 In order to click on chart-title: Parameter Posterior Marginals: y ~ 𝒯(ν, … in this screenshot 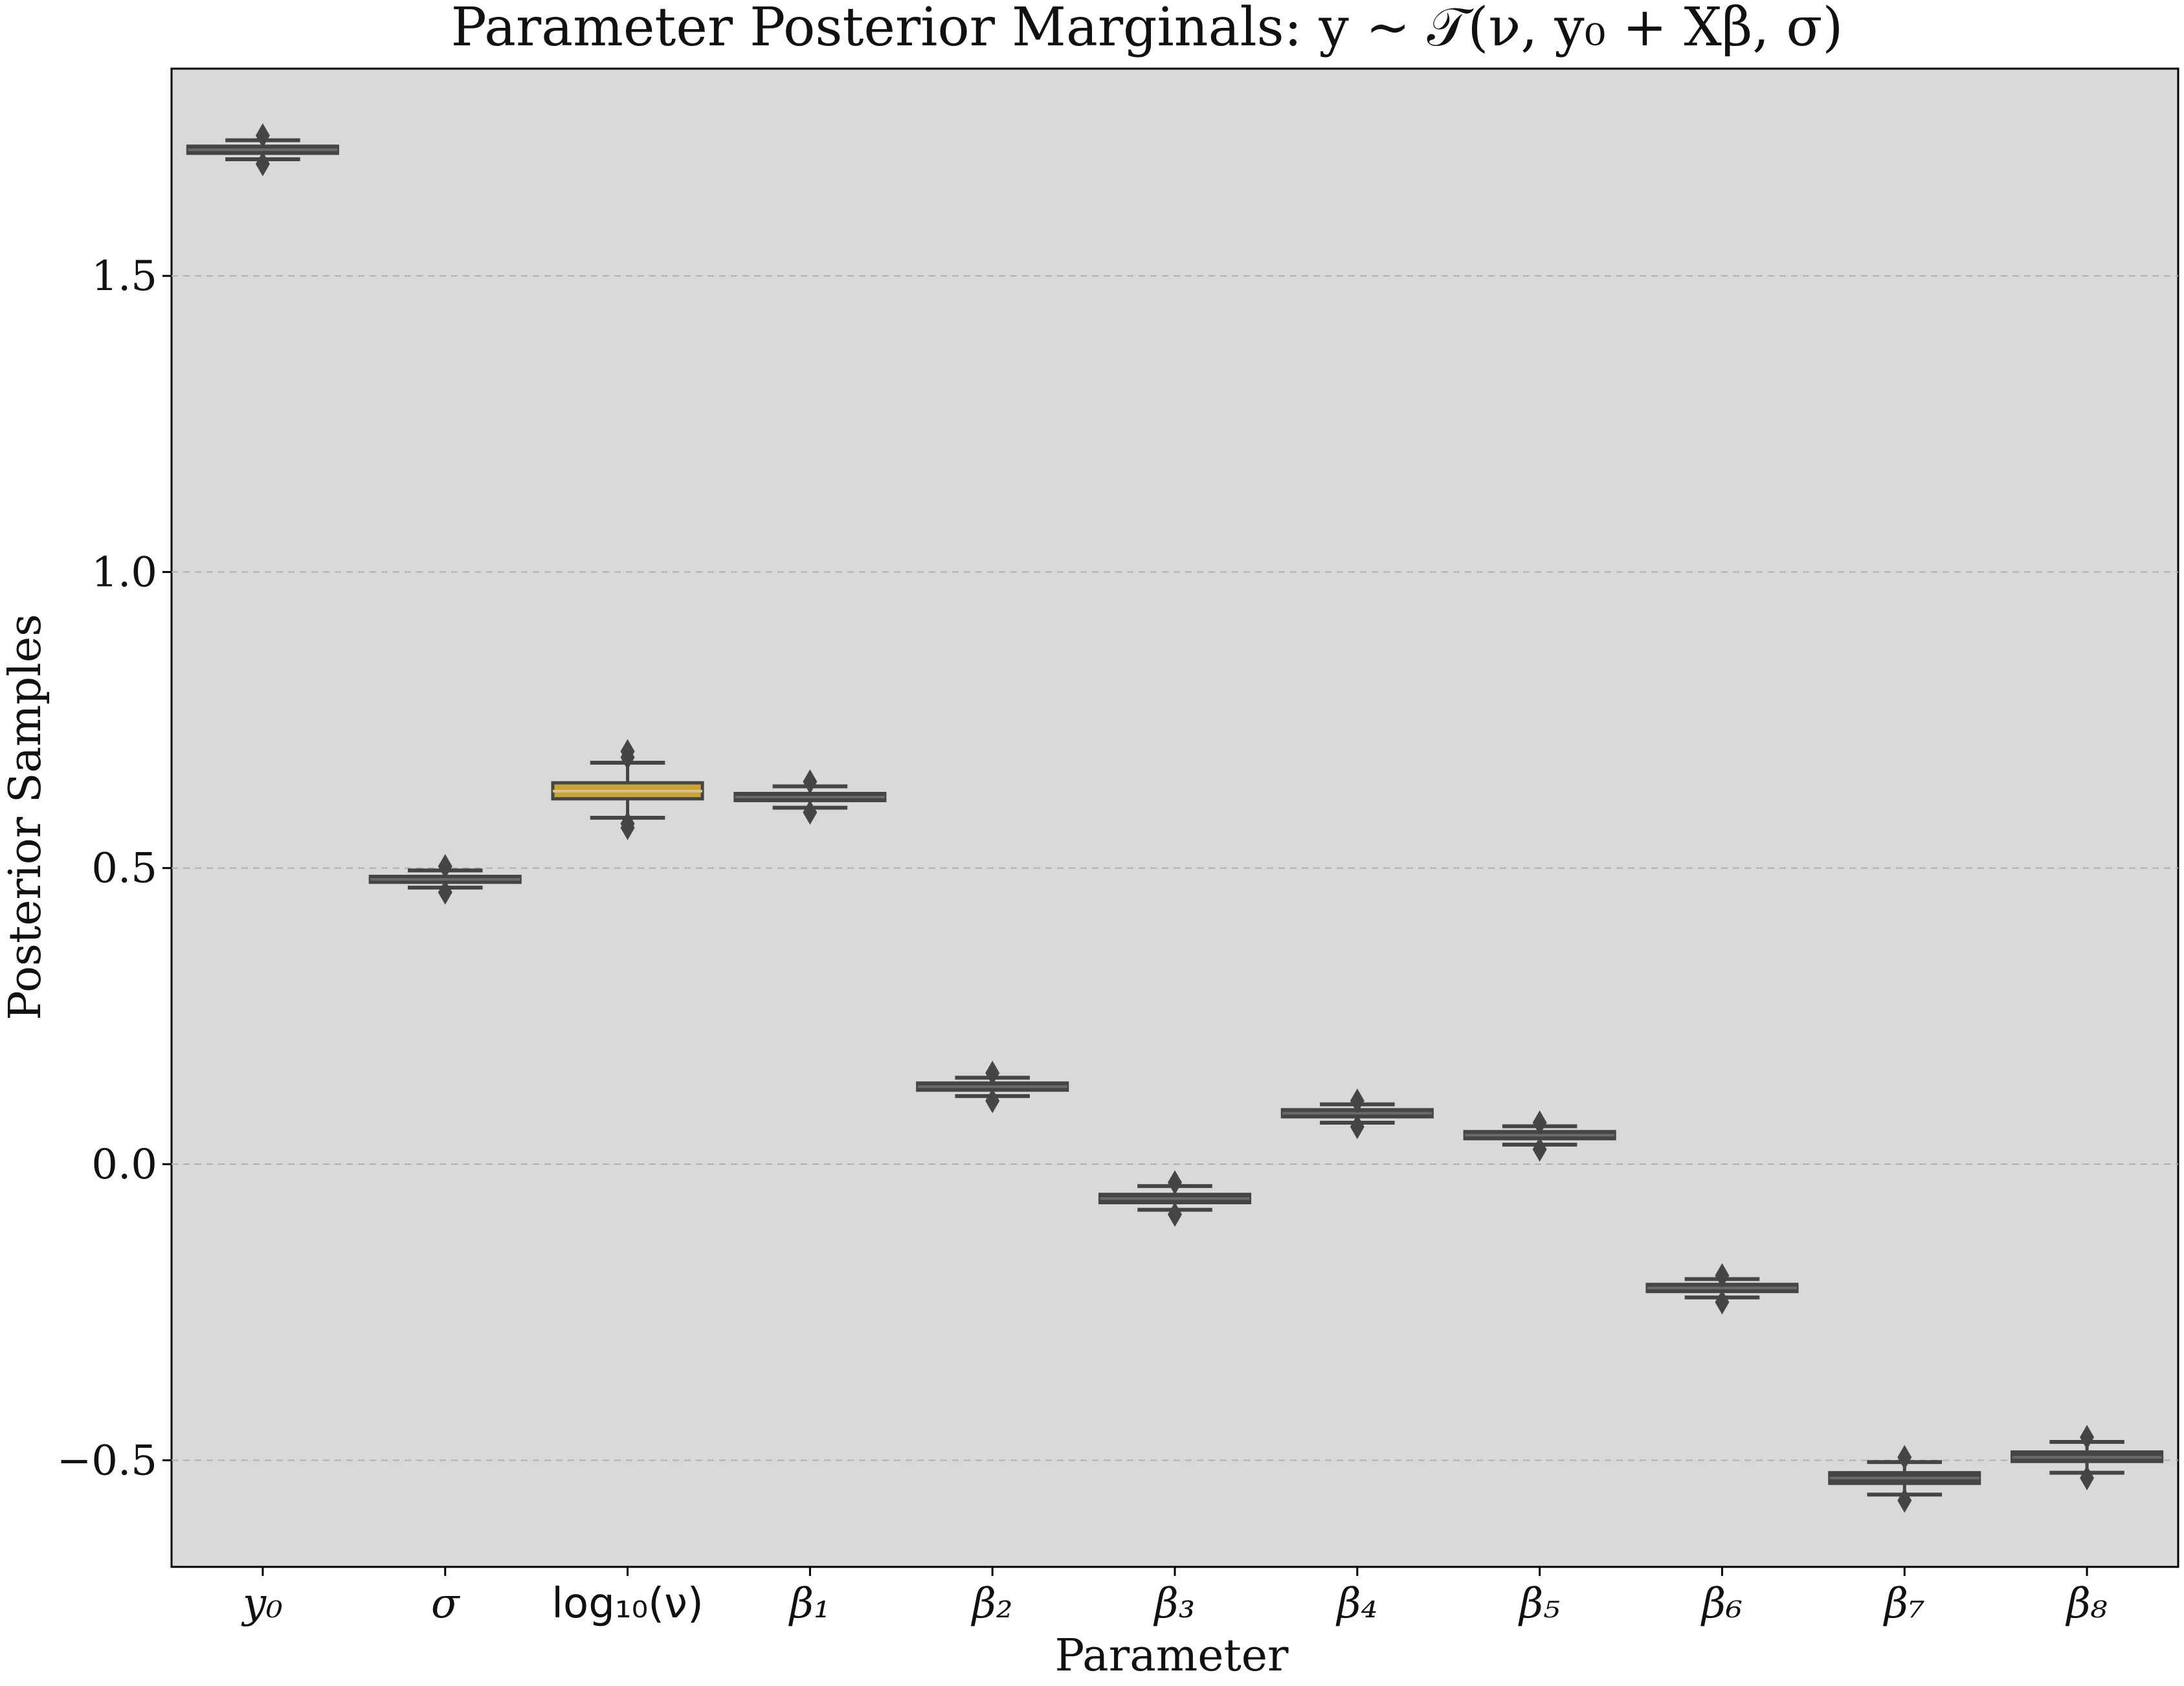, I will do `click(1148, 29)`.